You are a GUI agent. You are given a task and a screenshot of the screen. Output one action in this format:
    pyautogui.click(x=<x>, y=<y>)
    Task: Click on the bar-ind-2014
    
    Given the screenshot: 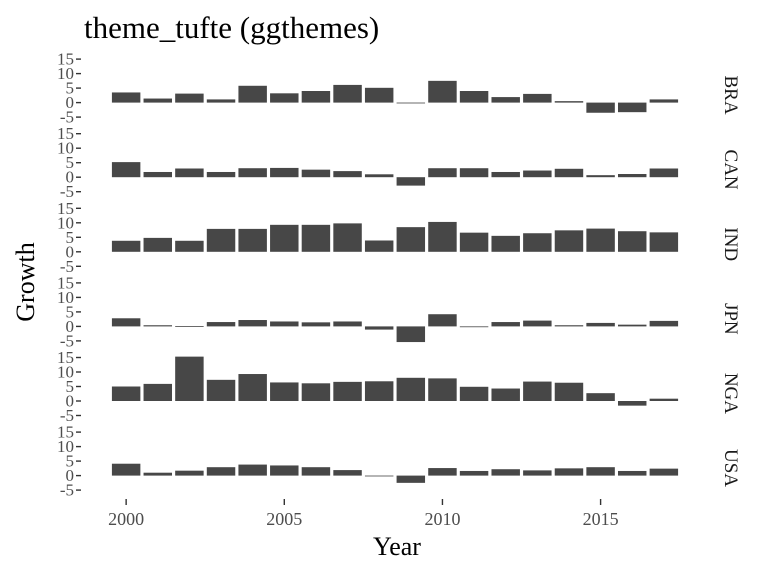 What is the action you would take?
    pyautogui.click(x=569, y=241)
    